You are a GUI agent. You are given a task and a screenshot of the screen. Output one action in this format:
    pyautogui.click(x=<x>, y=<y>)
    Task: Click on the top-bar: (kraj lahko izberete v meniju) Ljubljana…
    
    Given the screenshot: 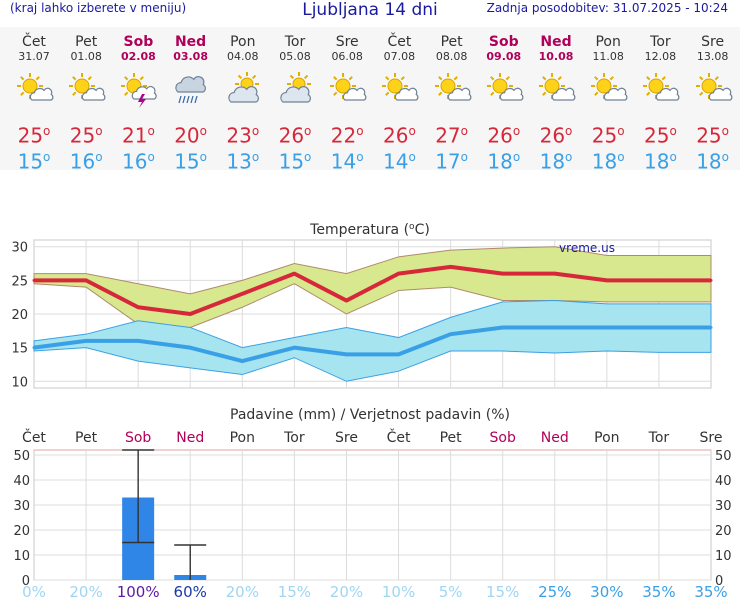 What is the action you would take?
    pyautogui.click(x=370, y=10)
    